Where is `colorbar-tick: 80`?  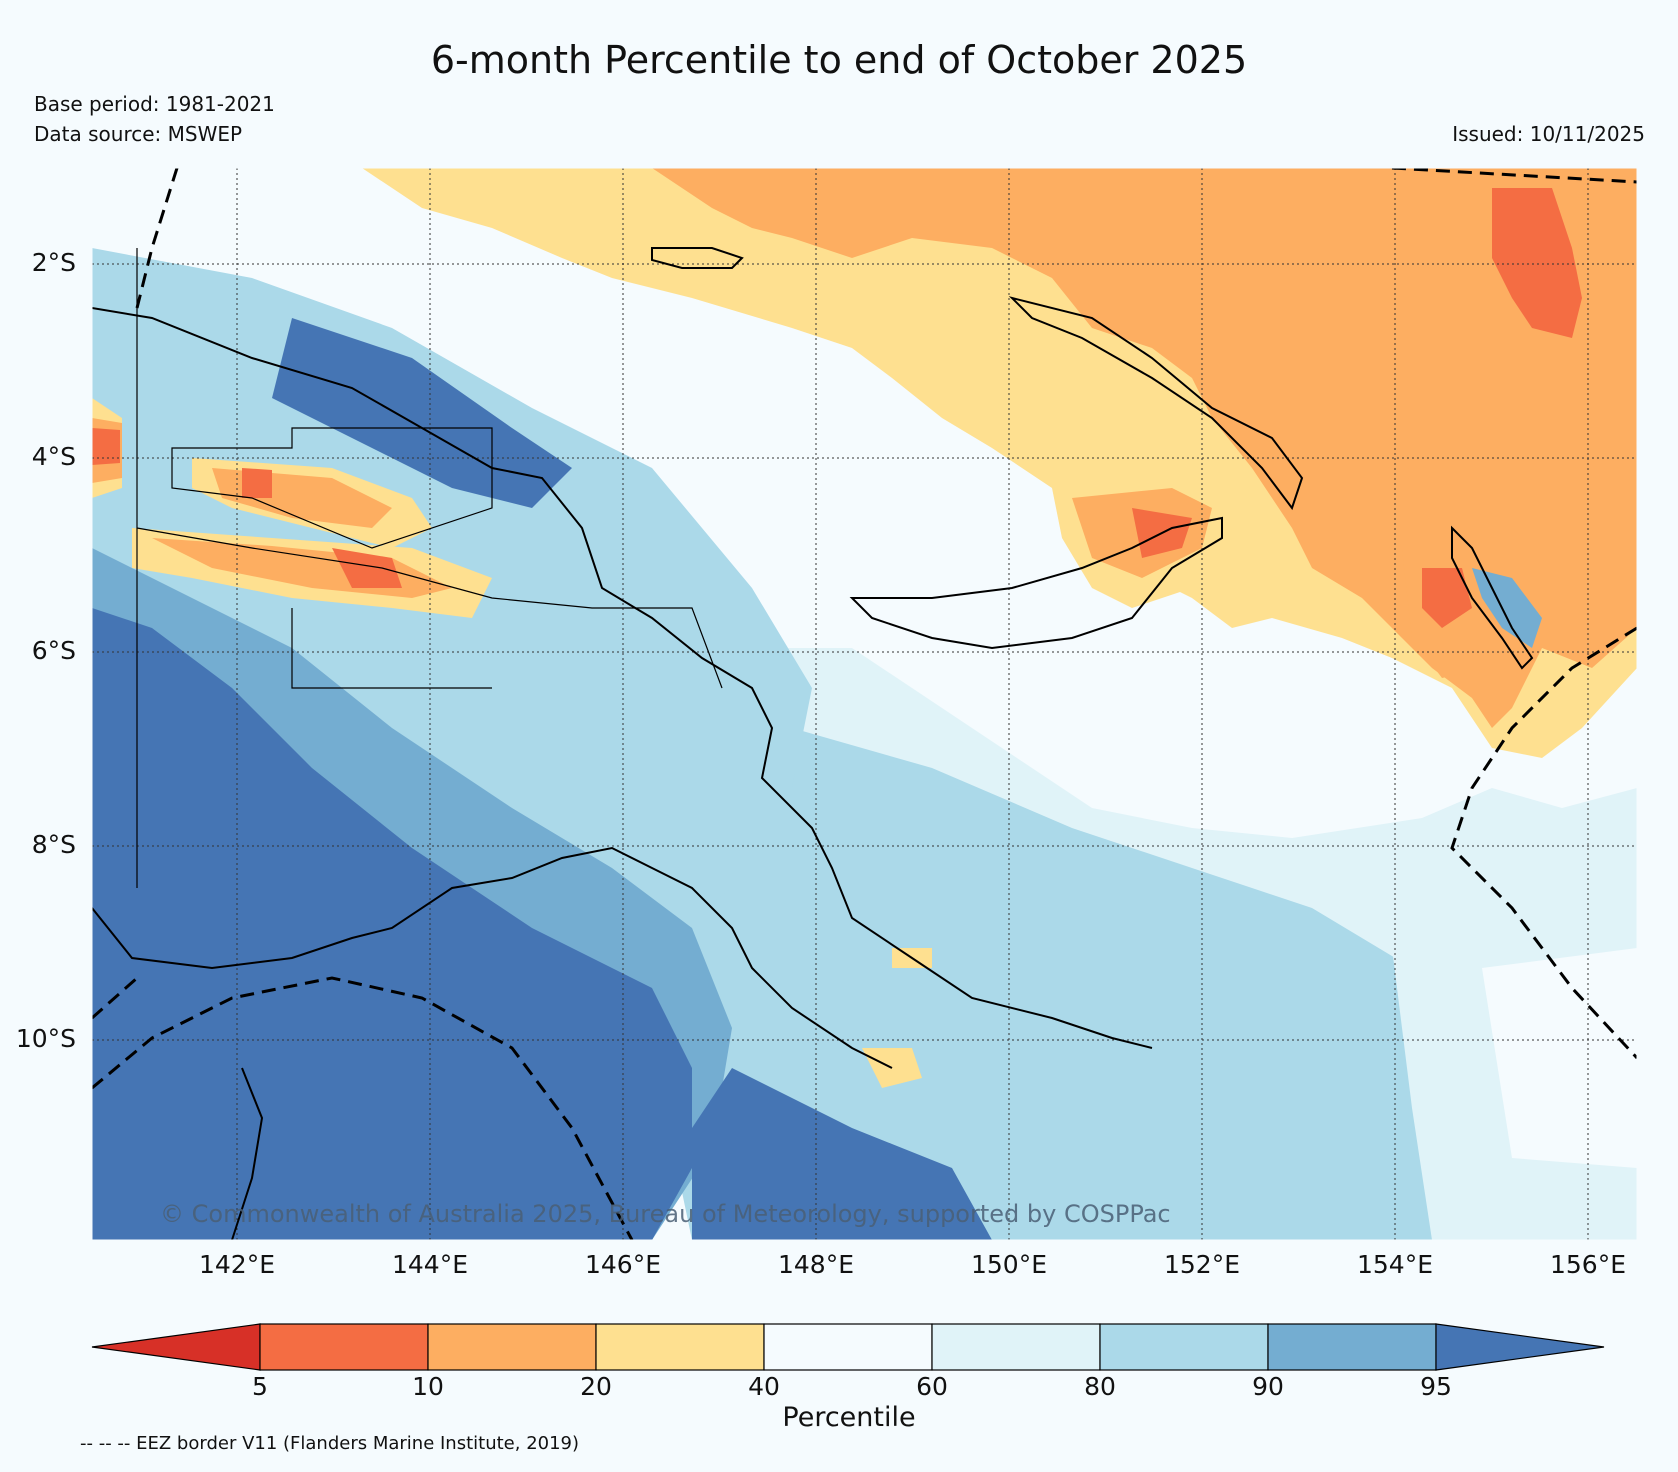 colorbar-tick: 80 is located at coordinates (1100, 1386).